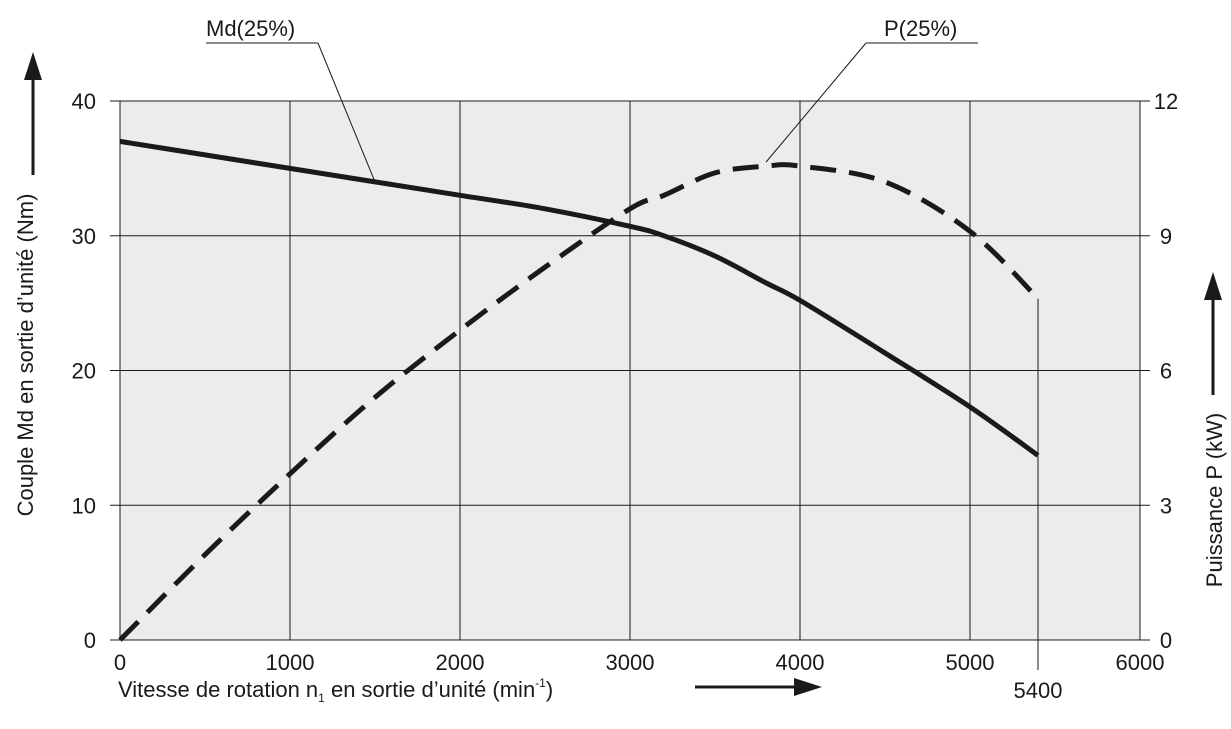 The height and width of the screenshot is (729, 1231). What do you see at coordinates (84, 505) in the screenshot?
I see `y-left-tick-label: 10` at bounding box center [84, 505].